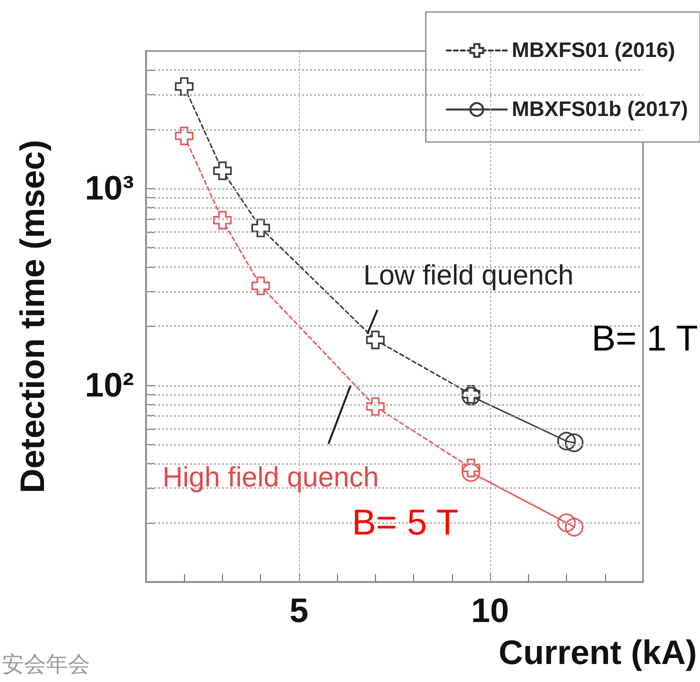 Image resolution: width=700 pixels, height=682 pixels. Describe the element at coordinates (597, 653) in the screenshot. I see `x-axis-title: Current (kA)` at that location.